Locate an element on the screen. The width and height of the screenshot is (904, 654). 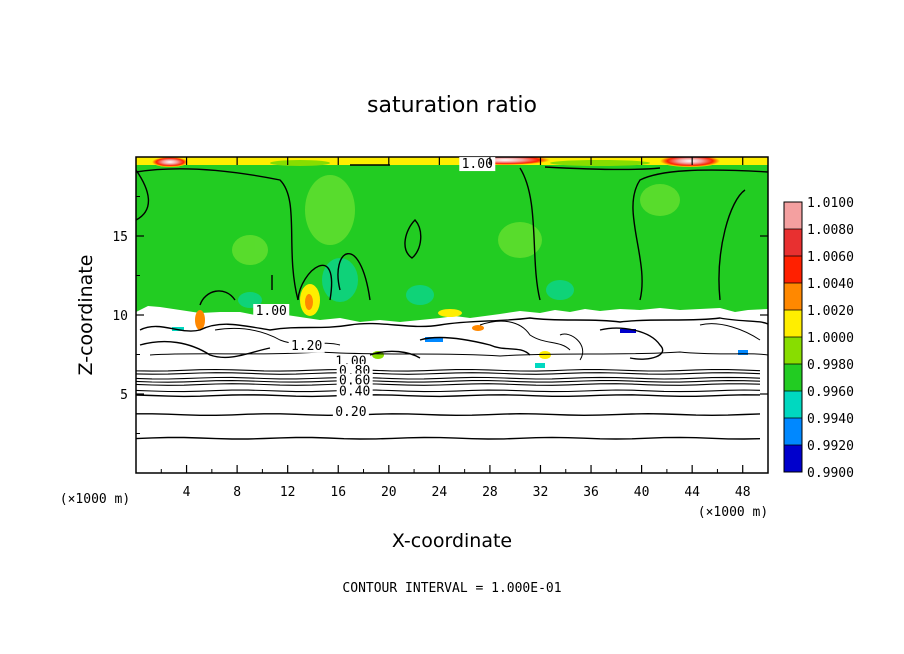
cloud-region is located at coordinates (453, 339).